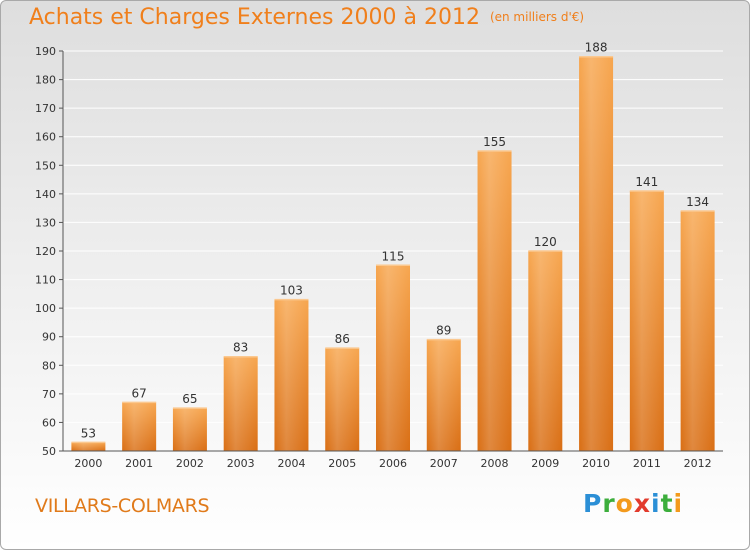 This screenshot has height=550, width=750. Describe the element at coordinates (646, 182) in the screenshot. I see `data-label: 141` at that location.